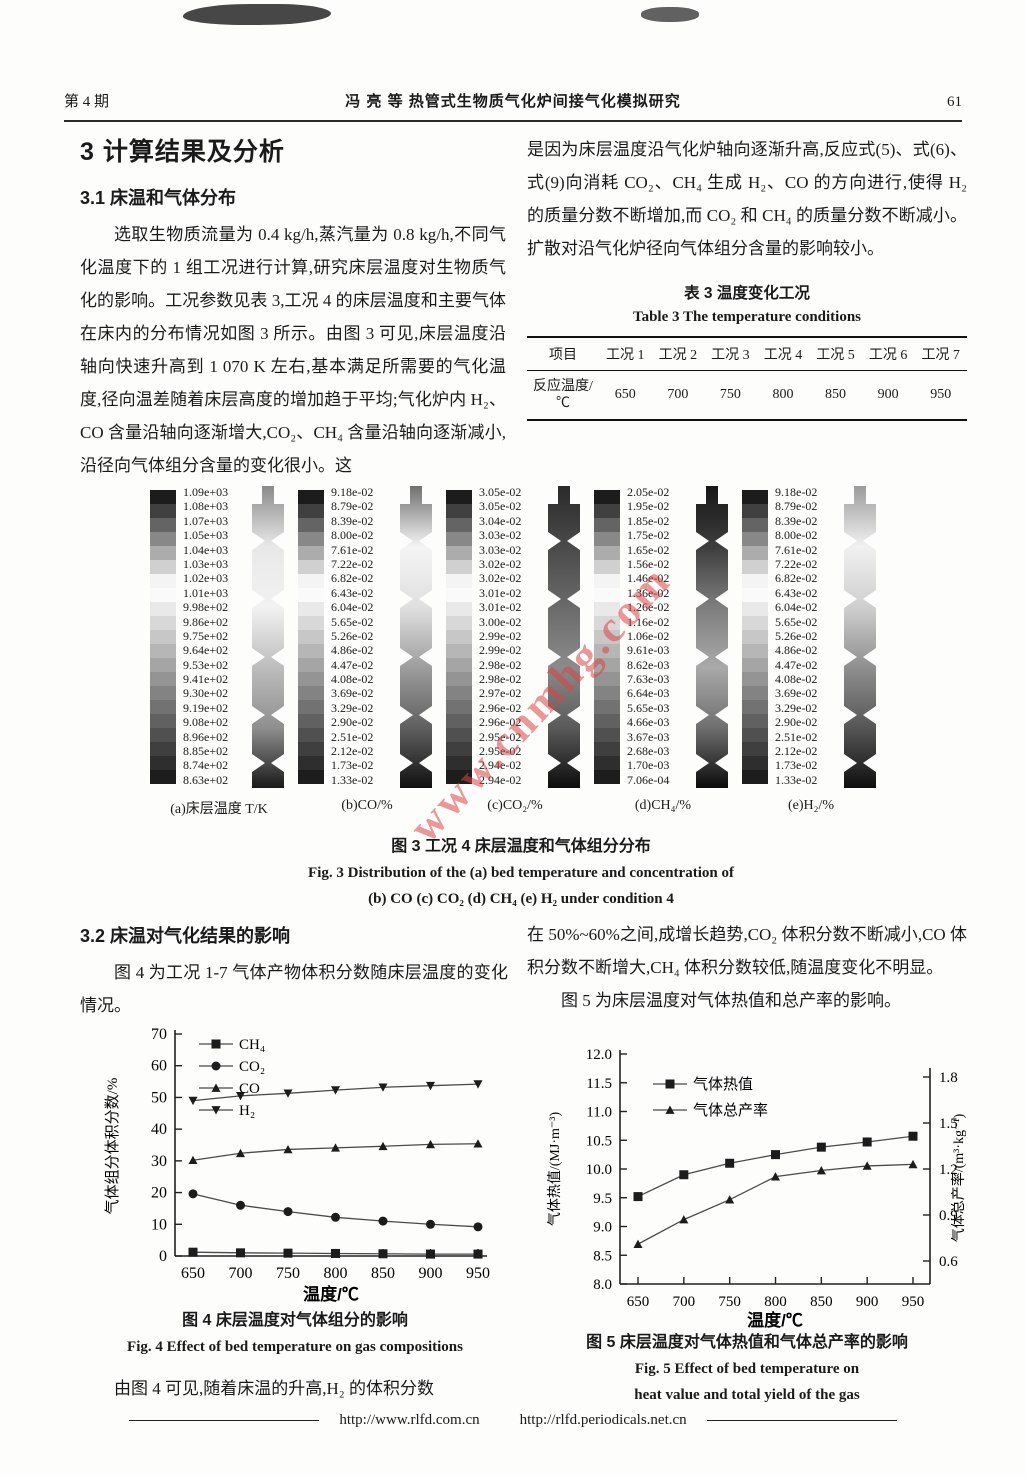 Image resolution: width=1026 pixels, height=1476 pixels. What do you see at coordinates (648, 765) in the screenshot?
I see `colorbar-tick: 1.70e-03` at bounding box center [648, 765].